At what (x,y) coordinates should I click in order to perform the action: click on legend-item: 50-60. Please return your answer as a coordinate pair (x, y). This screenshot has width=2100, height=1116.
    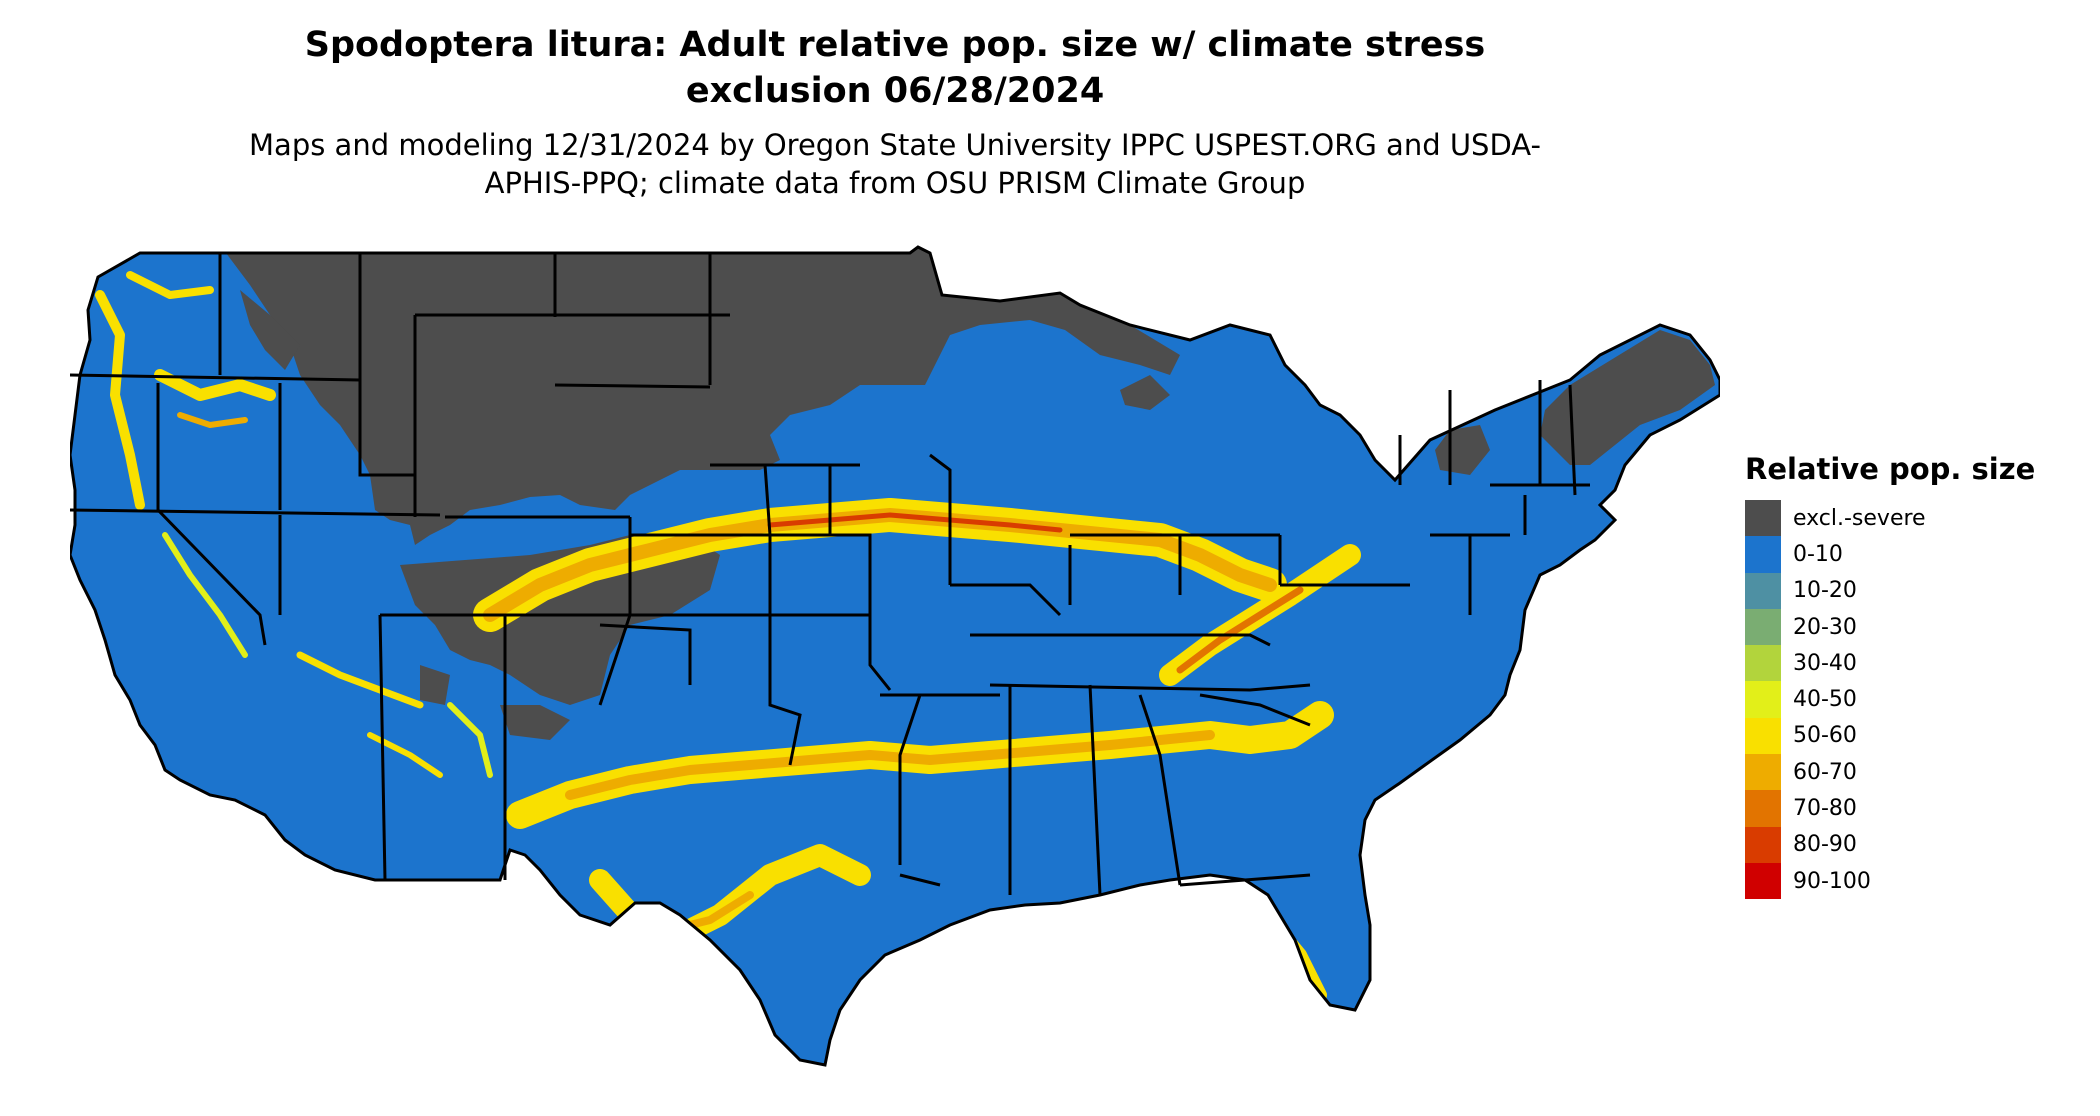
    Looking at the image, I should click on (1895, 736).